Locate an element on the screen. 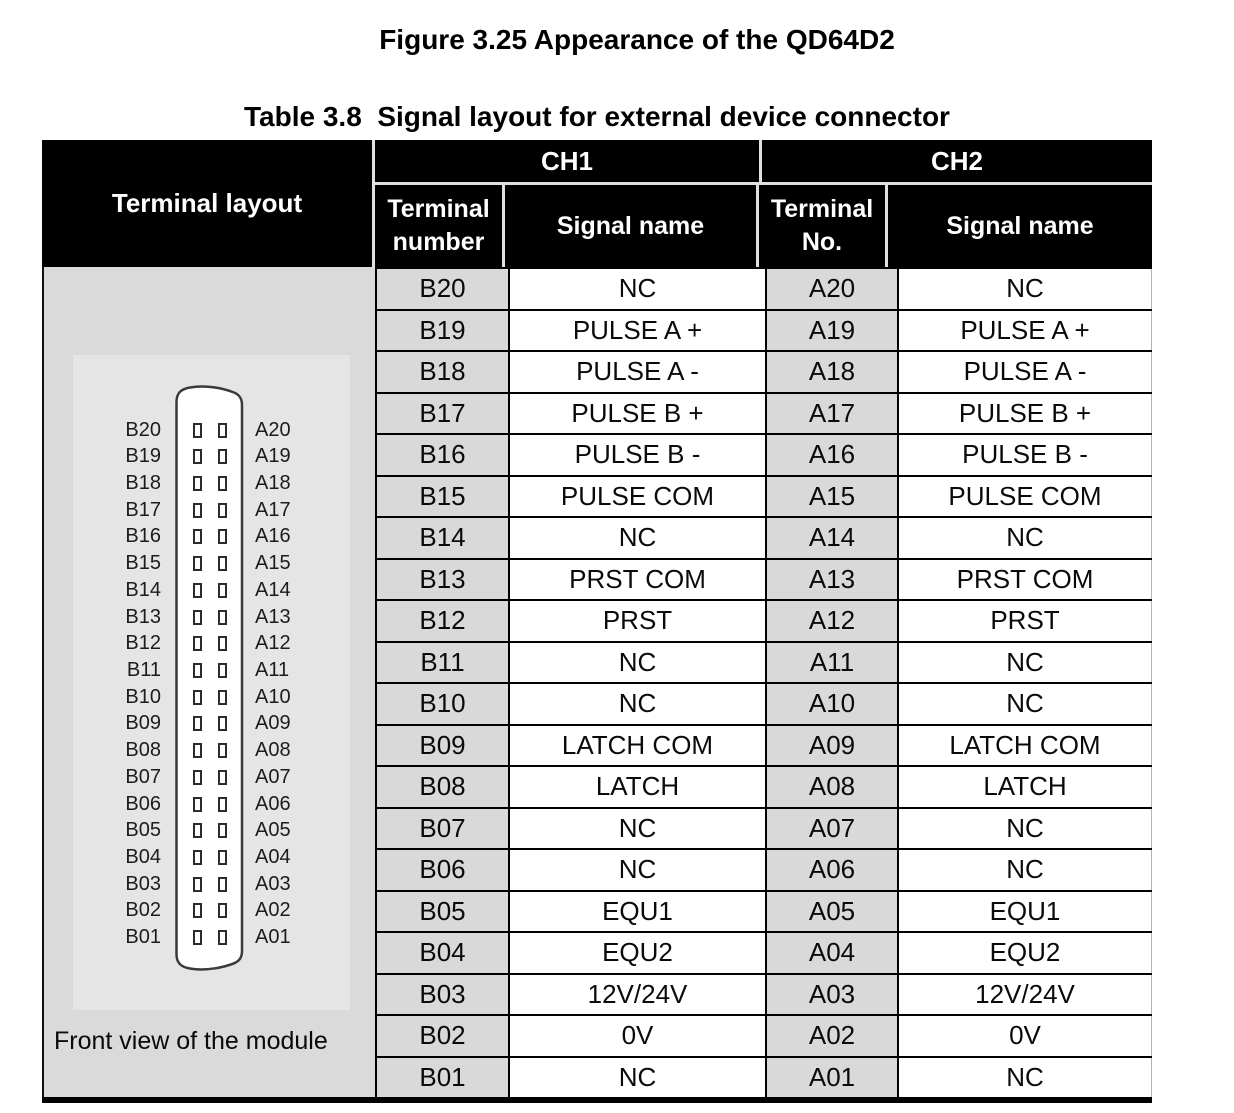 This screenshot has width=1234, height=1113. ch2-terminal-number-cell: A05 is located at coordinates (833, 911).